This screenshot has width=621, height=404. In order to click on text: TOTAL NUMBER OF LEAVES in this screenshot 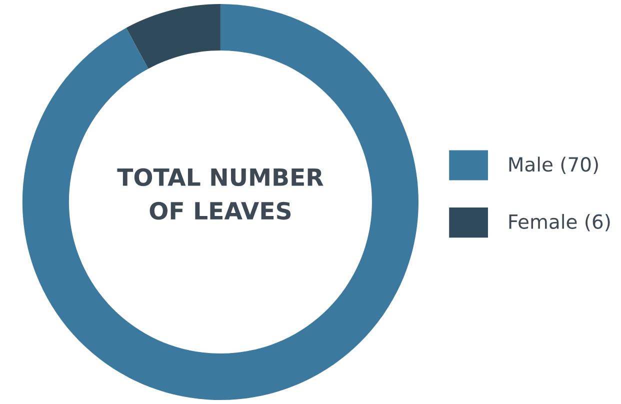, I will do `click(220, 194)`.